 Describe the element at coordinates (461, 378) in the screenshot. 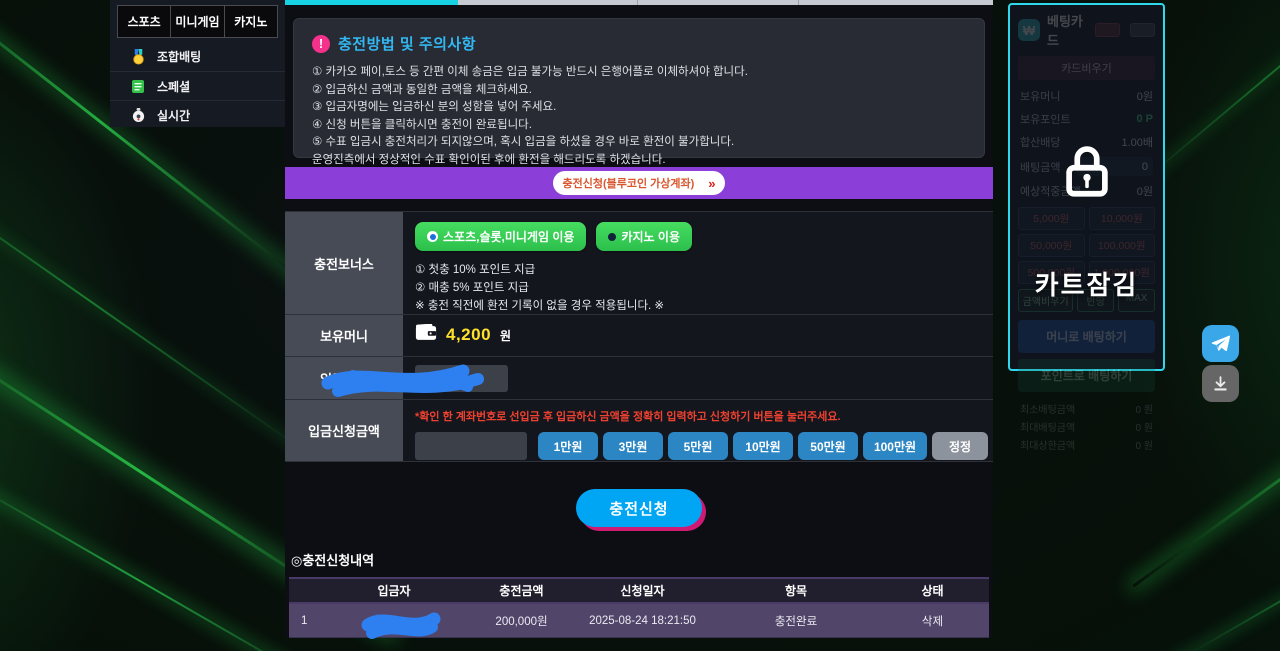

I see `depositor-name-input` at that location.